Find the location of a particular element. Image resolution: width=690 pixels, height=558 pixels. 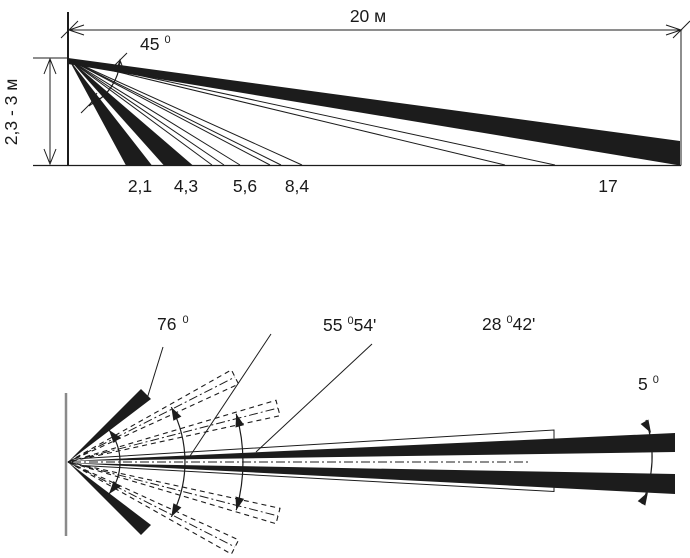

beam-envelope-lower is located at coordinates (318, 479).